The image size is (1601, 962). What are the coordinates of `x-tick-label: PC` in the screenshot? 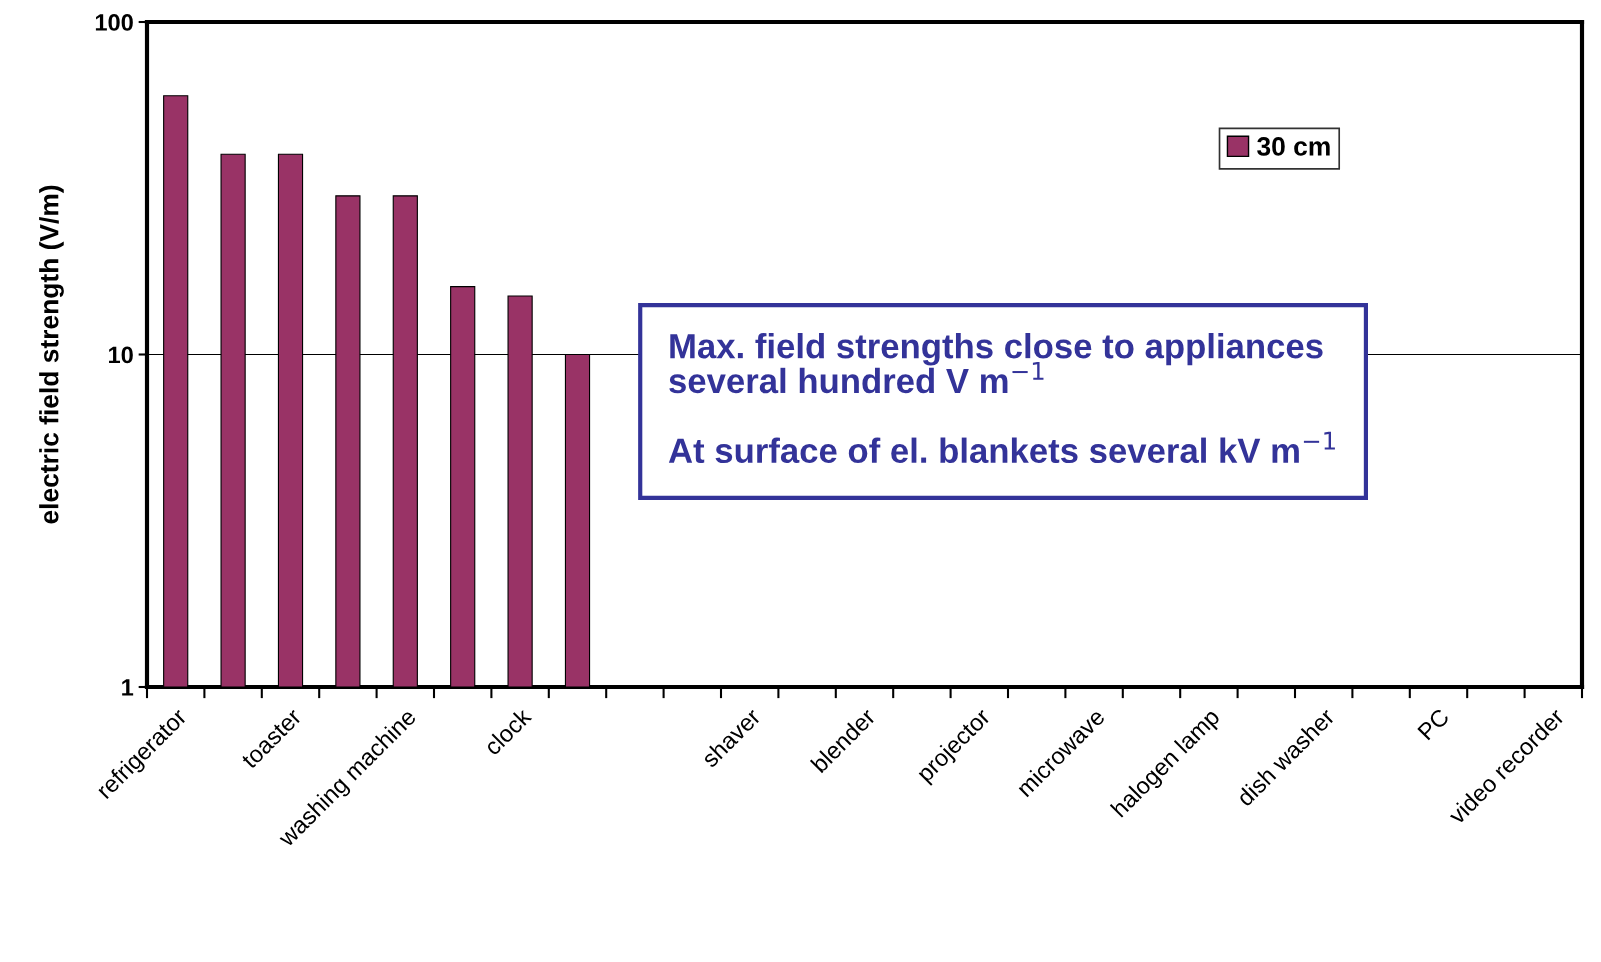 It's located at (1434, 724).